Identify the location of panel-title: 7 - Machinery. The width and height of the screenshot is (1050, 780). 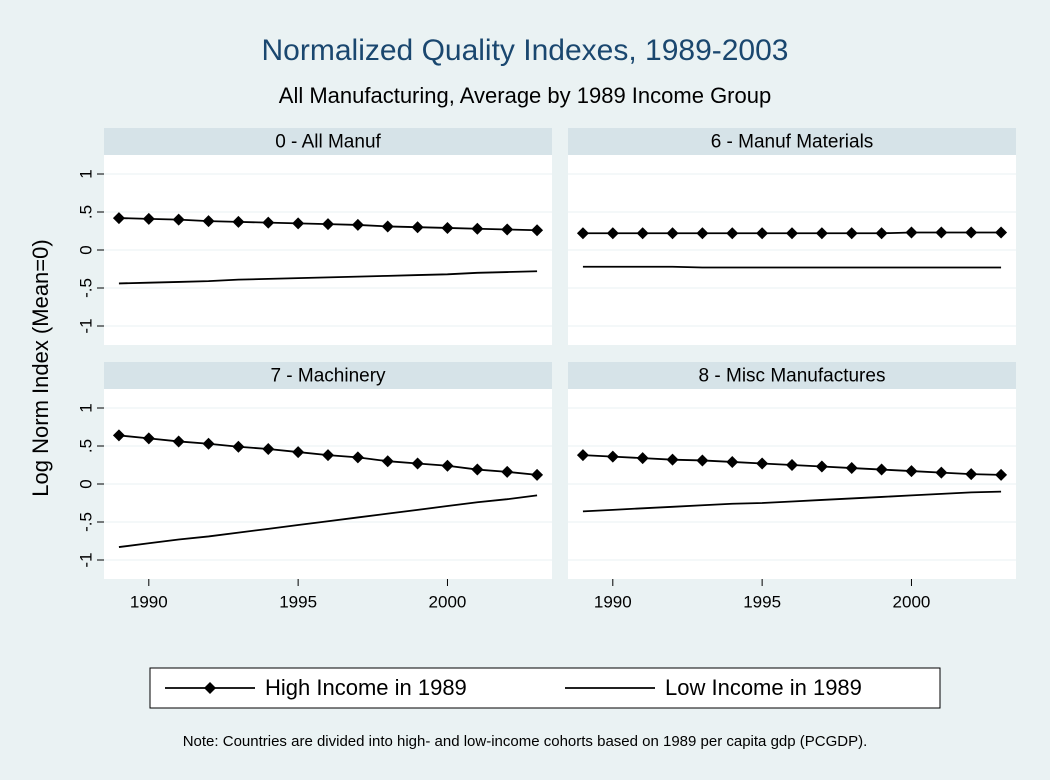
(328, 376).